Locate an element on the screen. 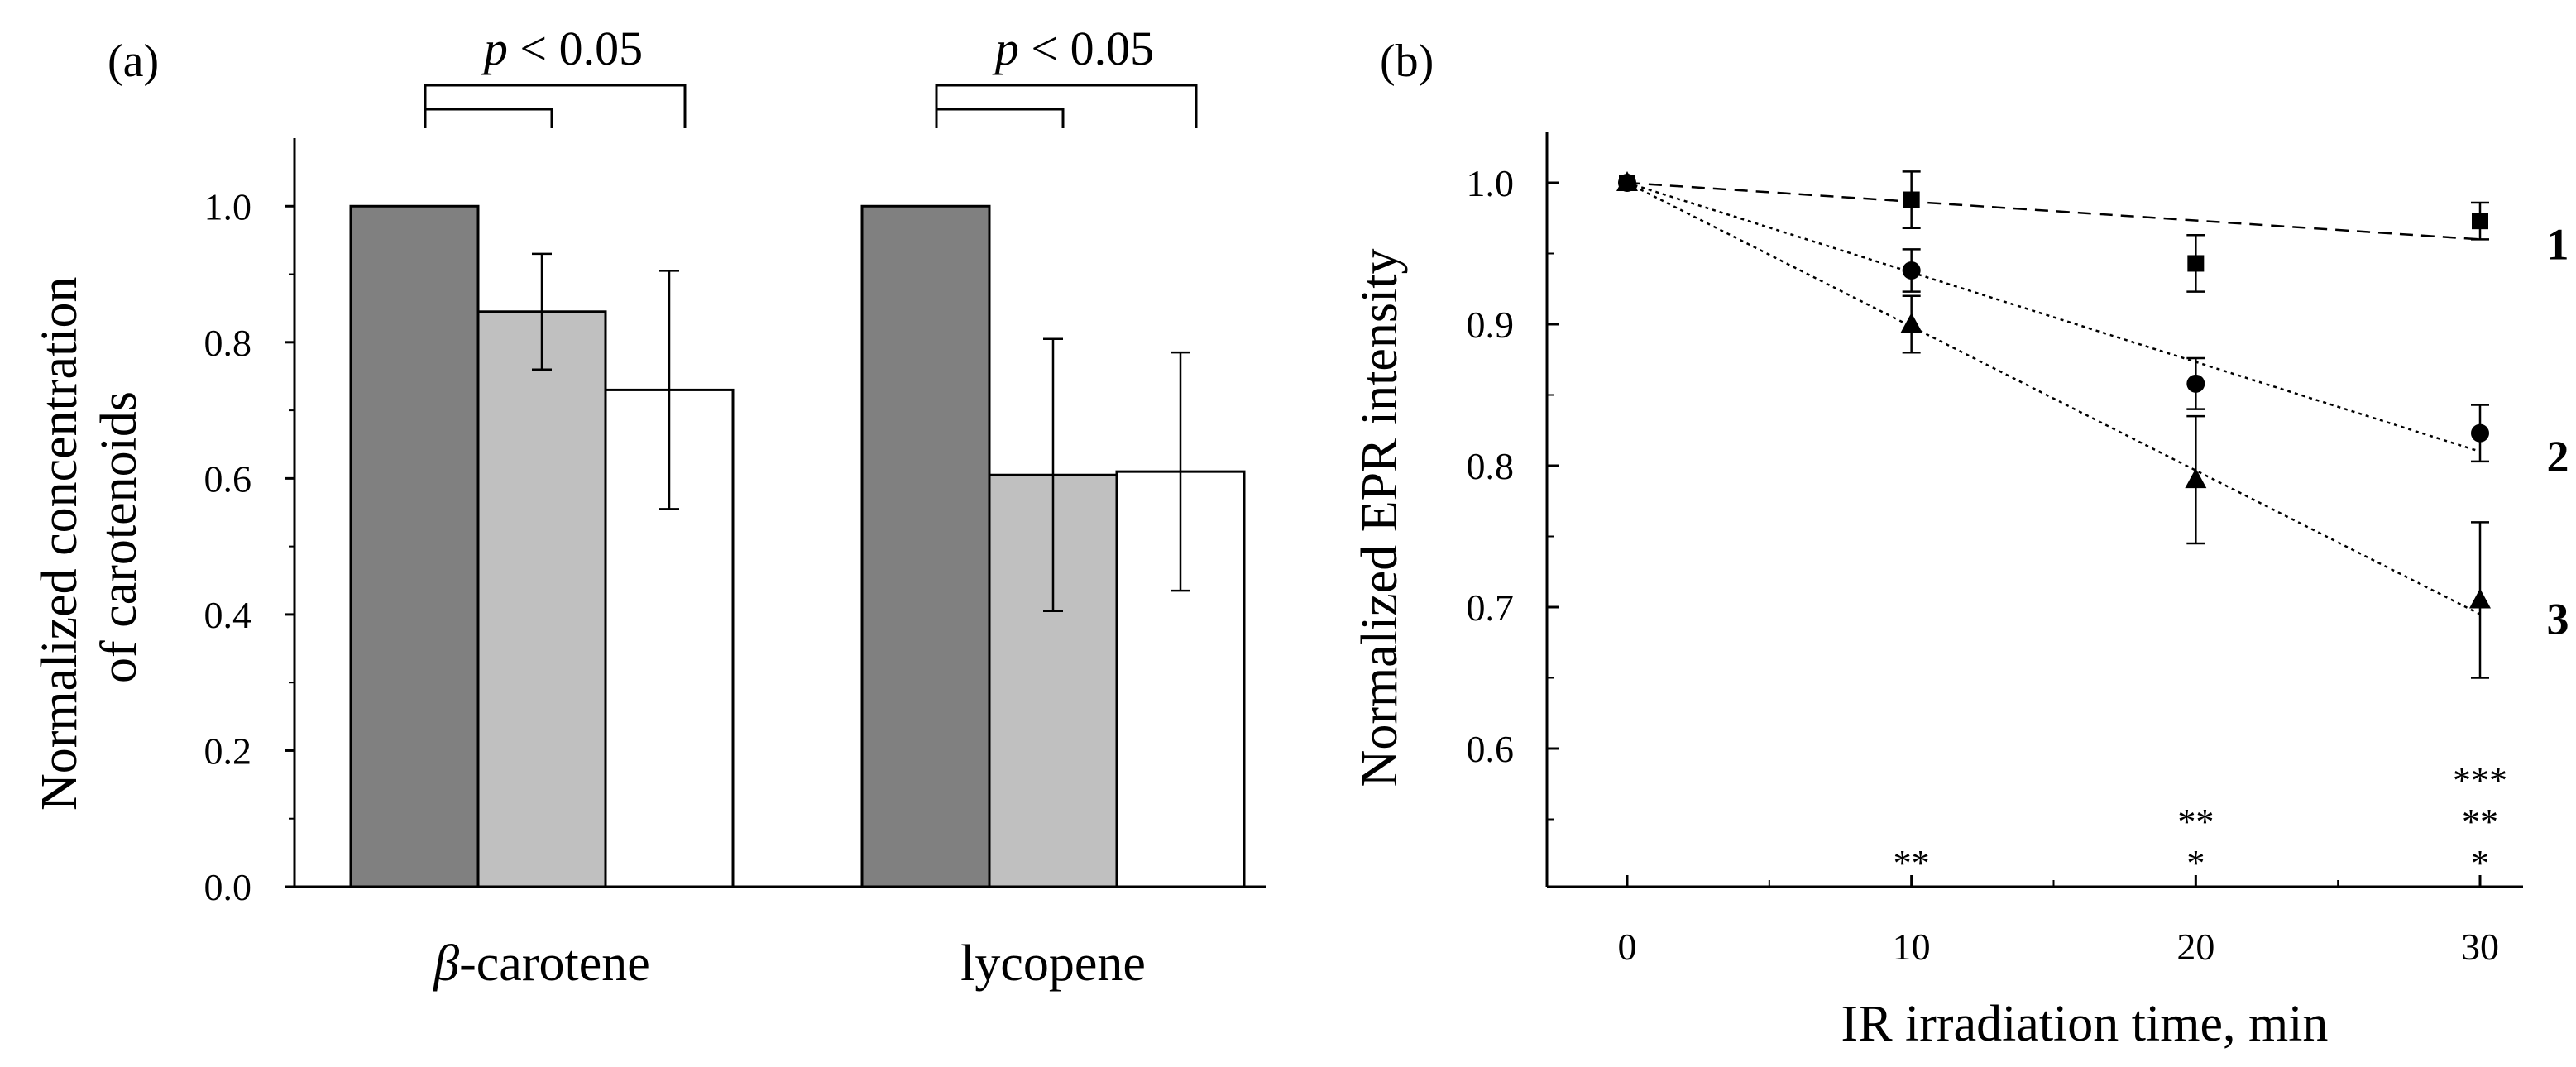 The image size is (2576, 1067). category-label-text: -carotene is located at coordinates (554, 963).